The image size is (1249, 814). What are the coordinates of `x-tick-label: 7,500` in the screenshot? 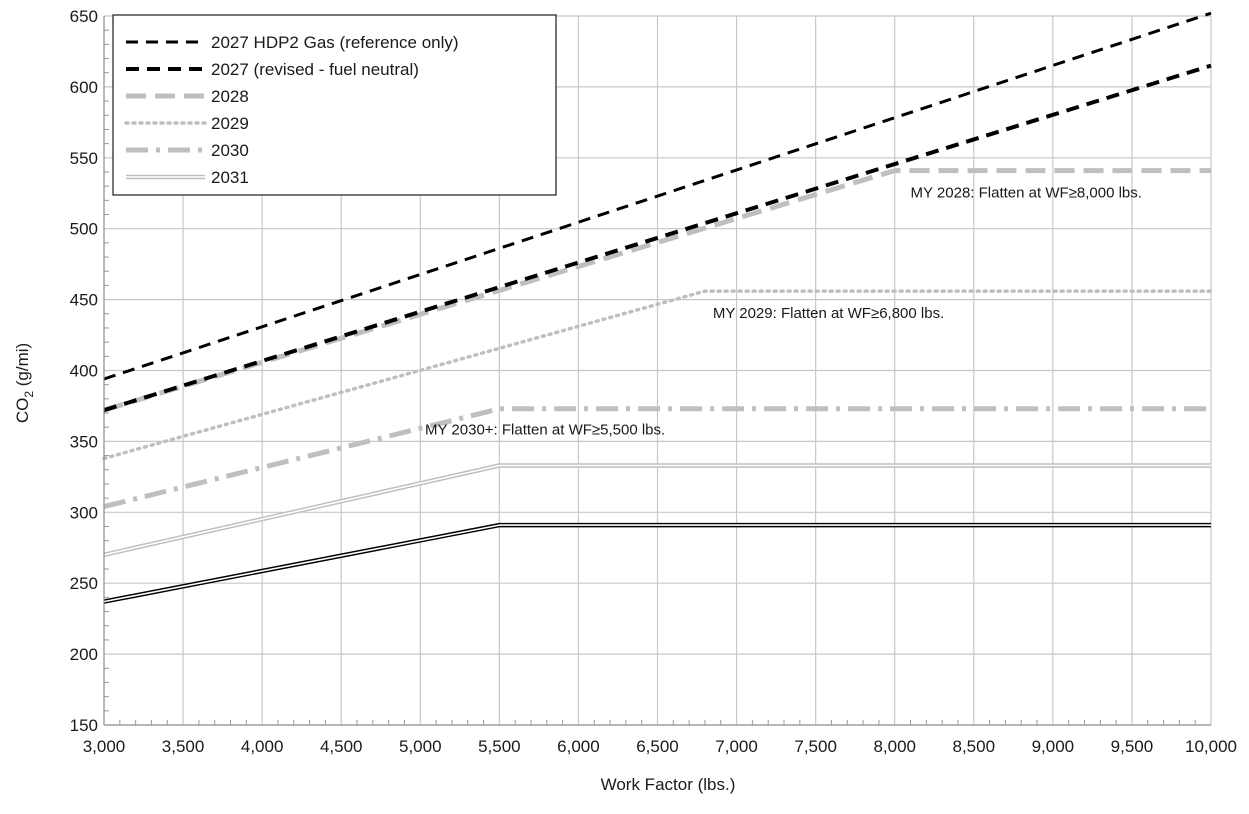 It's located at (815, 746).